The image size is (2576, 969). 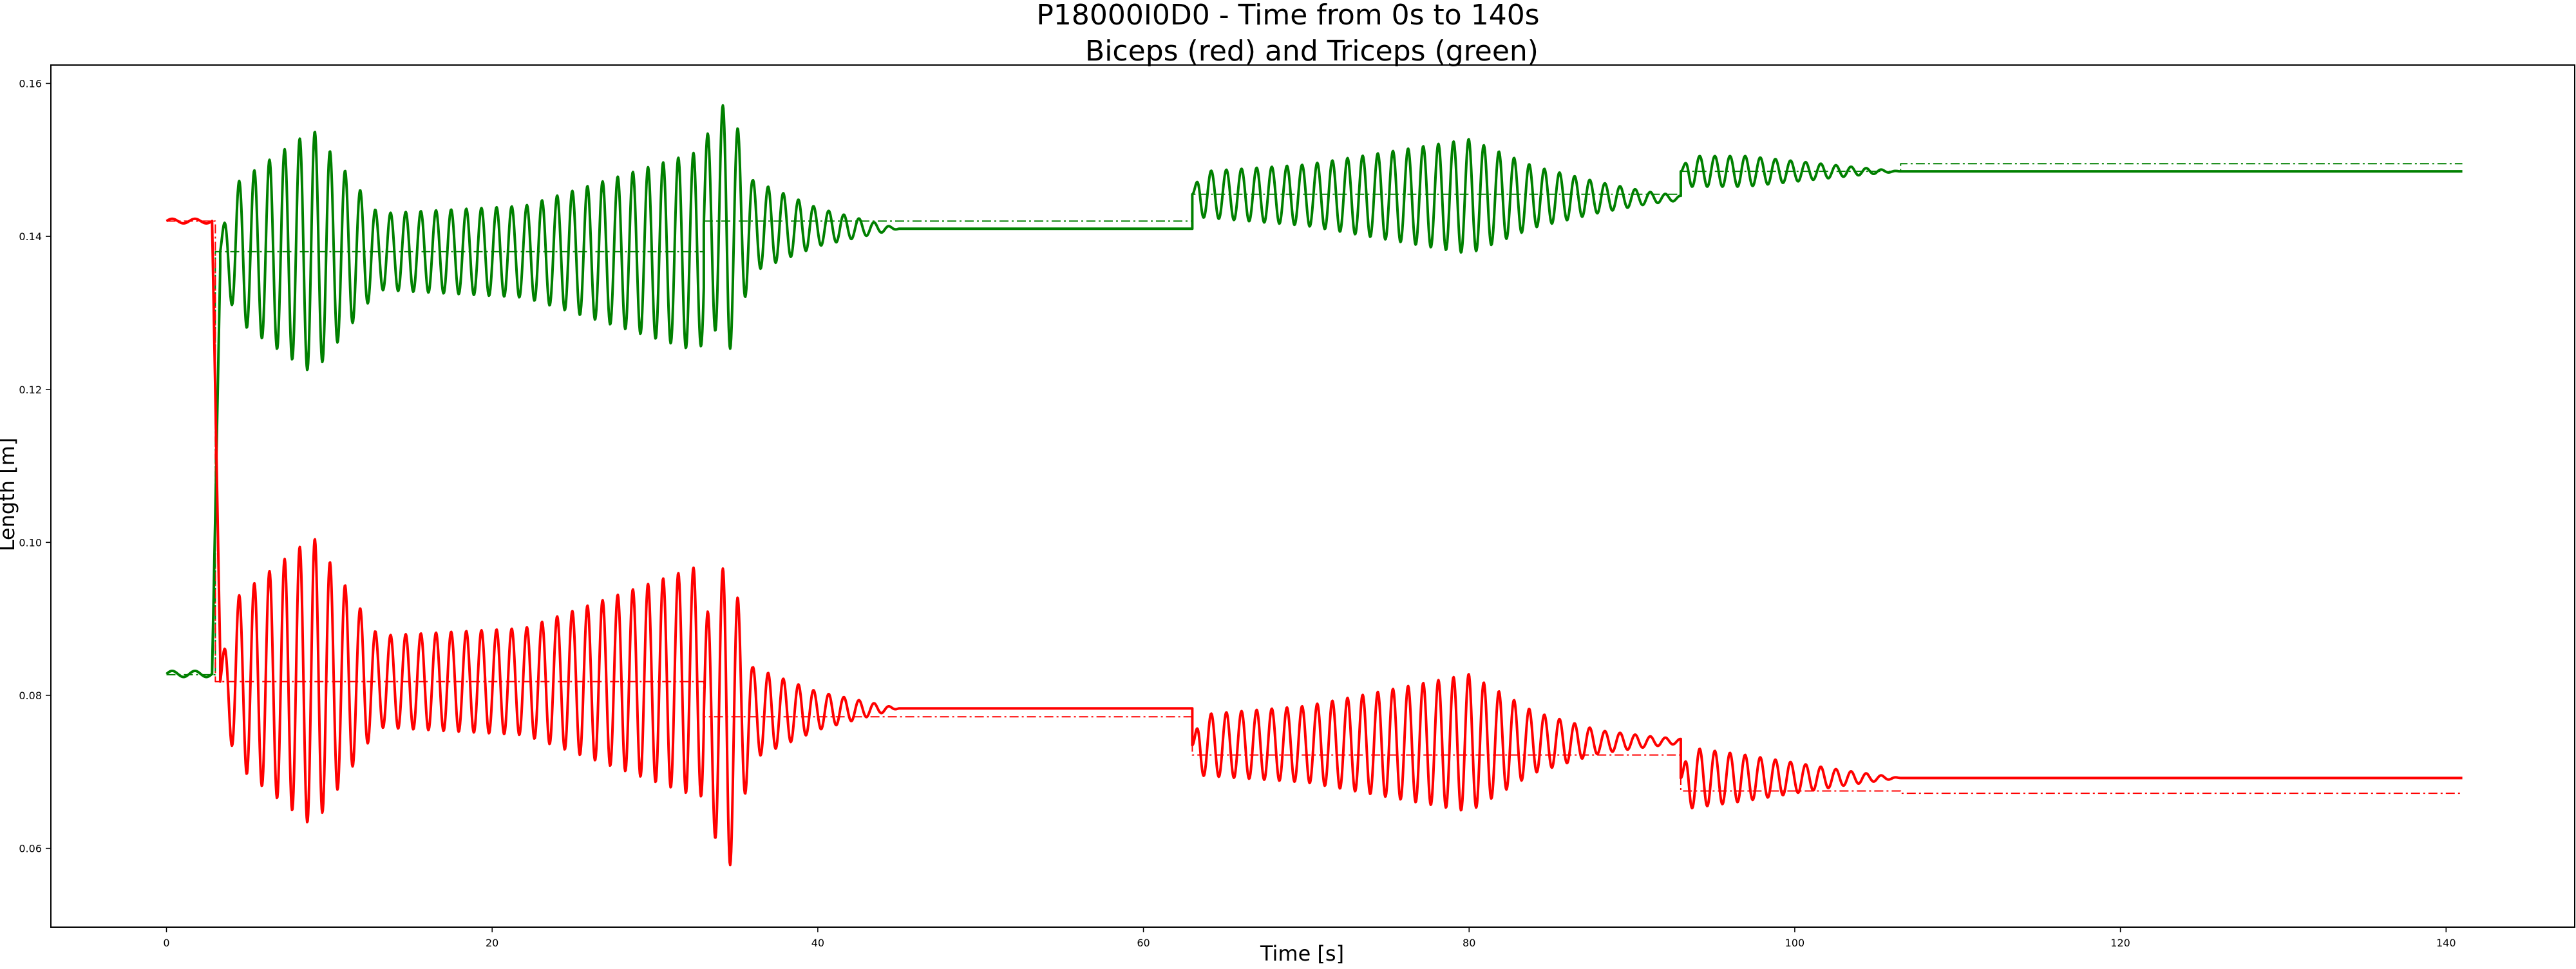 What do you see at coordinates (1302, 953) in the screenshot?
I see `x-axis-label: Time [s]` at bounding box center [1302, 953].